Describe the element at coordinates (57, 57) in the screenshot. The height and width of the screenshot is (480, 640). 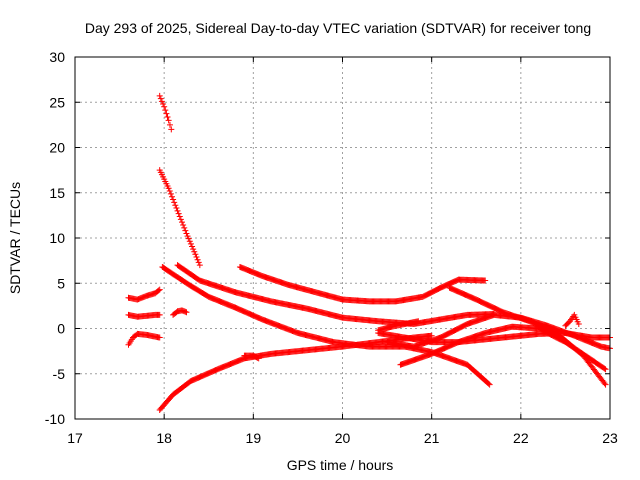
I see `y-tick-label: 30` at that location.